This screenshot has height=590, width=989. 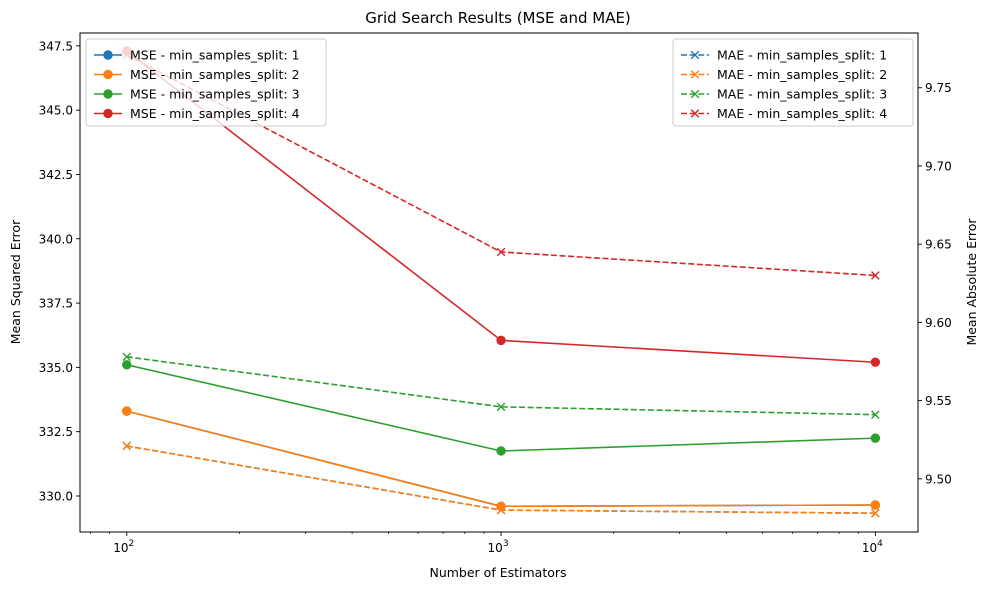 I want to click on y-axis-right-title: Mean Absolute Error, so click(x=971, y=282).